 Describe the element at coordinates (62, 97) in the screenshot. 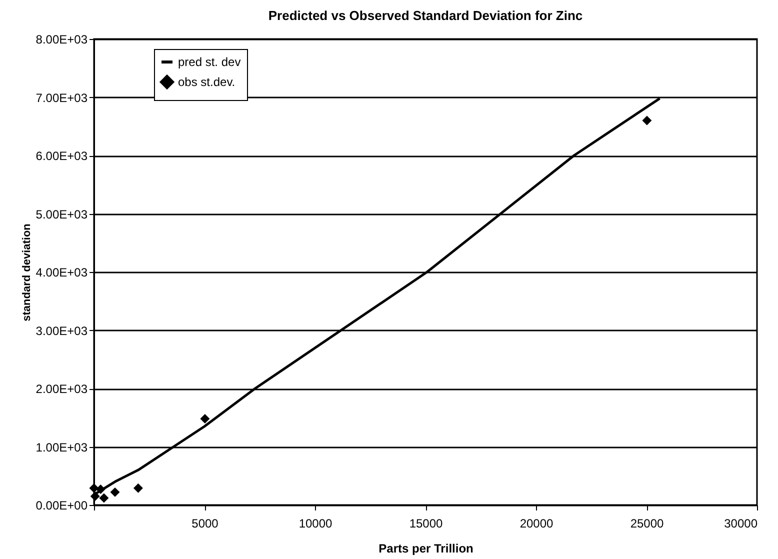

I see `y-tick-label: 7.00E+03` at that location.